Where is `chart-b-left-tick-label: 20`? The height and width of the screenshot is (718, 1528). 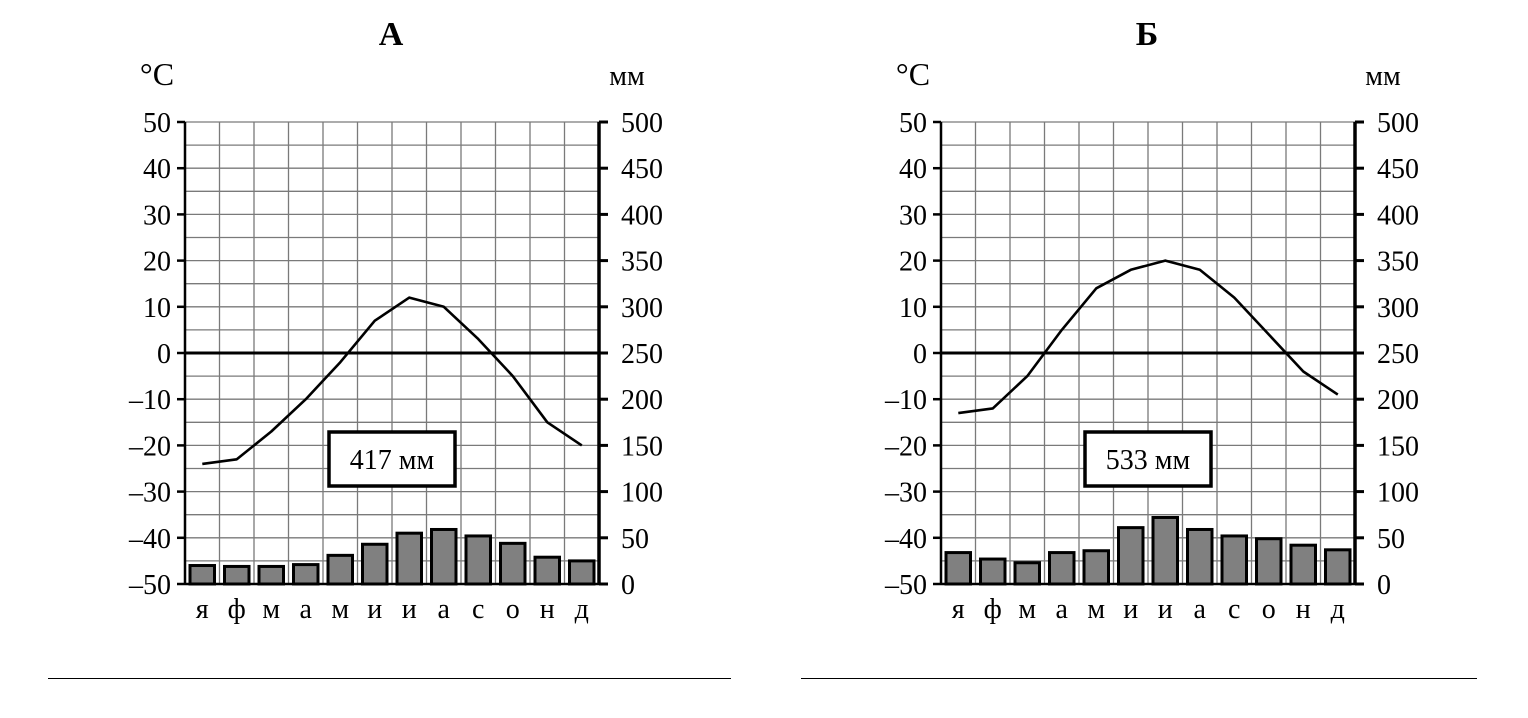 chart-b-left-tick-label: 20 is located at coordinates (913, 262).